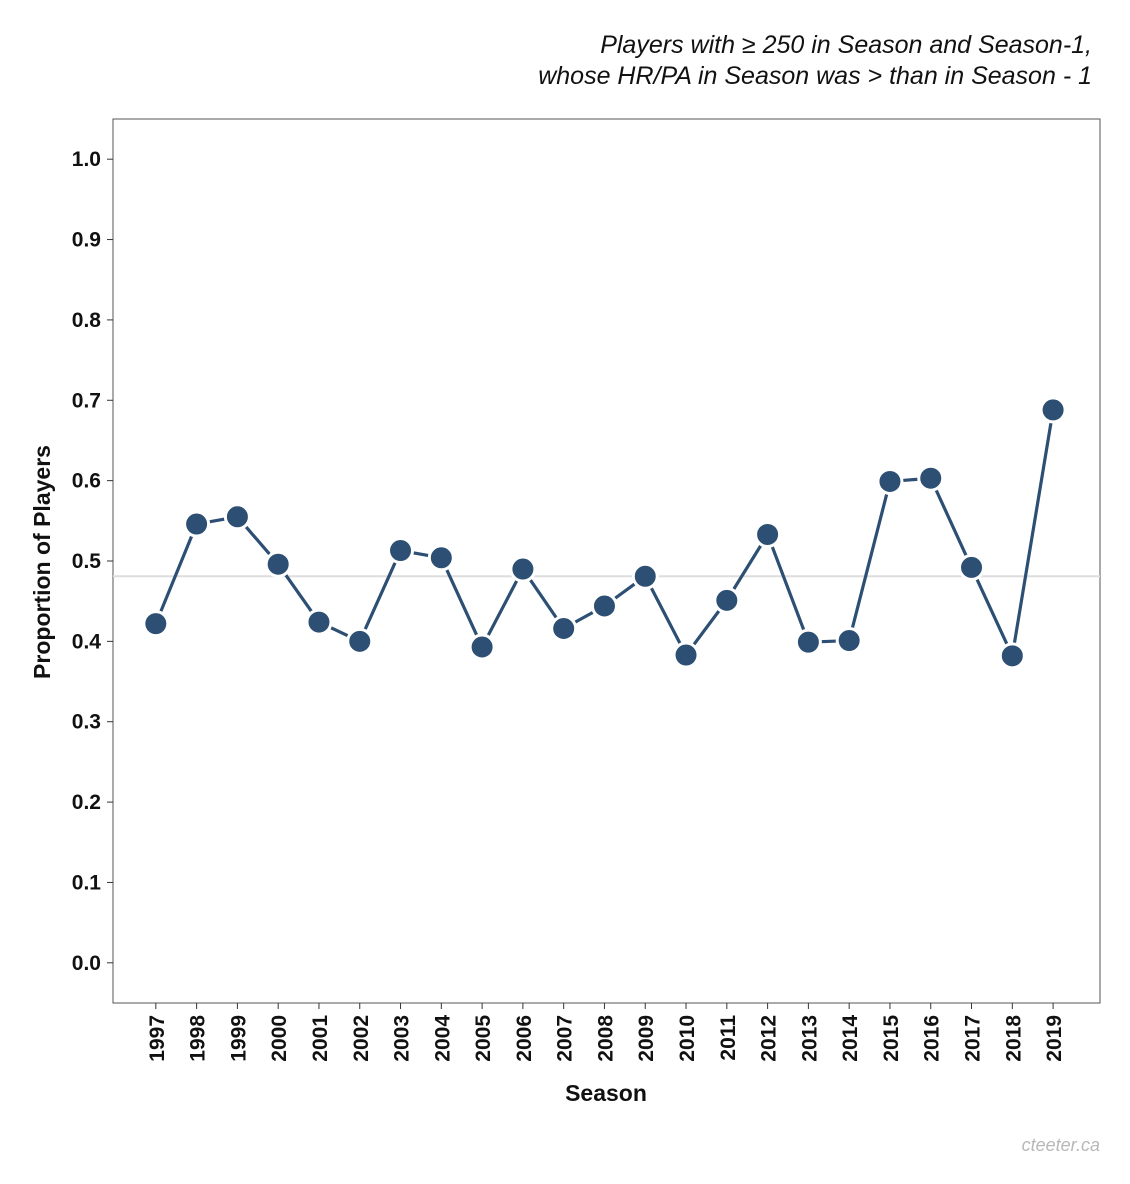  What do you see at coordinates (86, 400) in the screenshot?
I see `y-tick-label: 0.7` at bounding box center [86, 400].